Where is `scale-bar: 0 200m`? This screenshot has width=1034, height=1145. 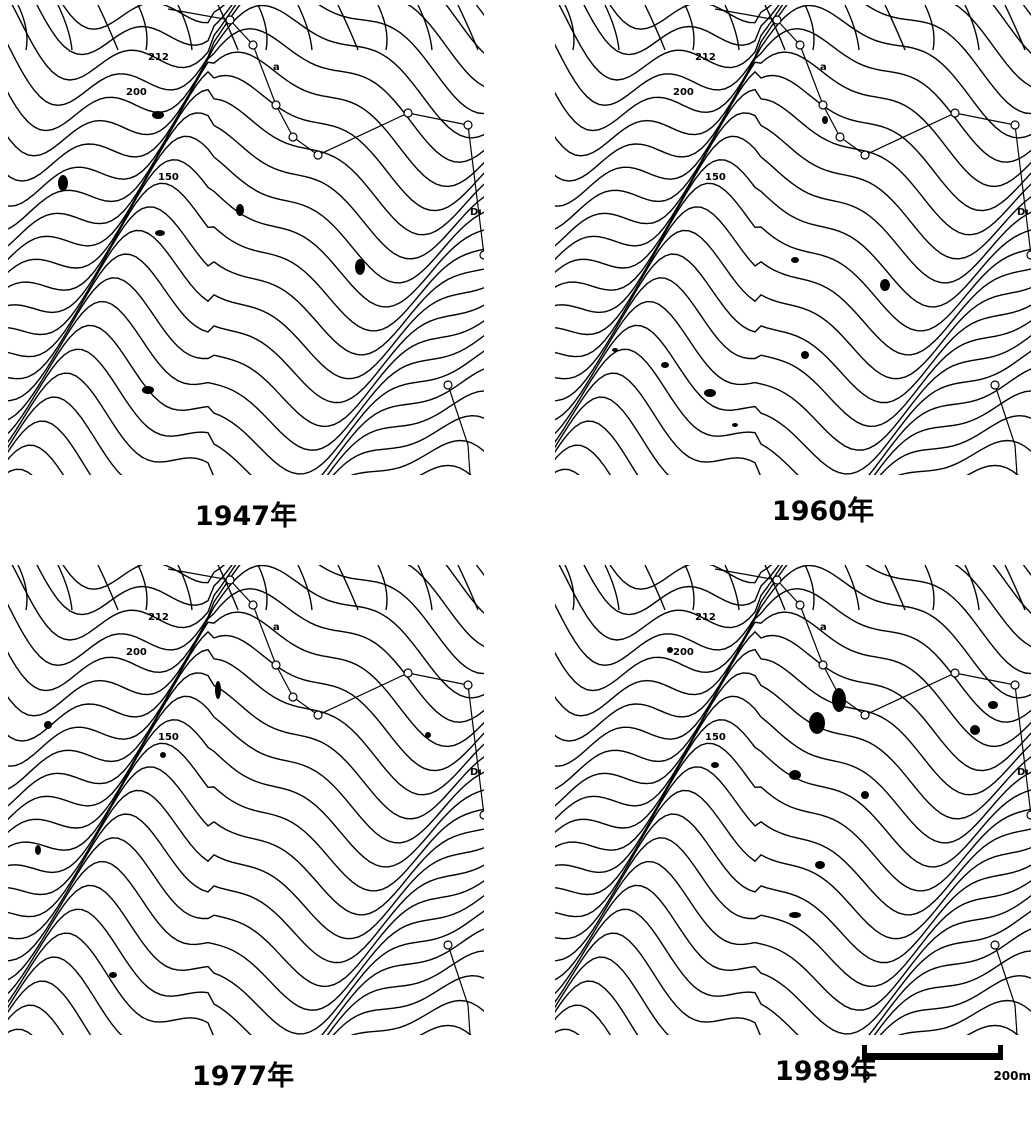
scale-bar: 0 200m is located at coordinates (946, 1064).